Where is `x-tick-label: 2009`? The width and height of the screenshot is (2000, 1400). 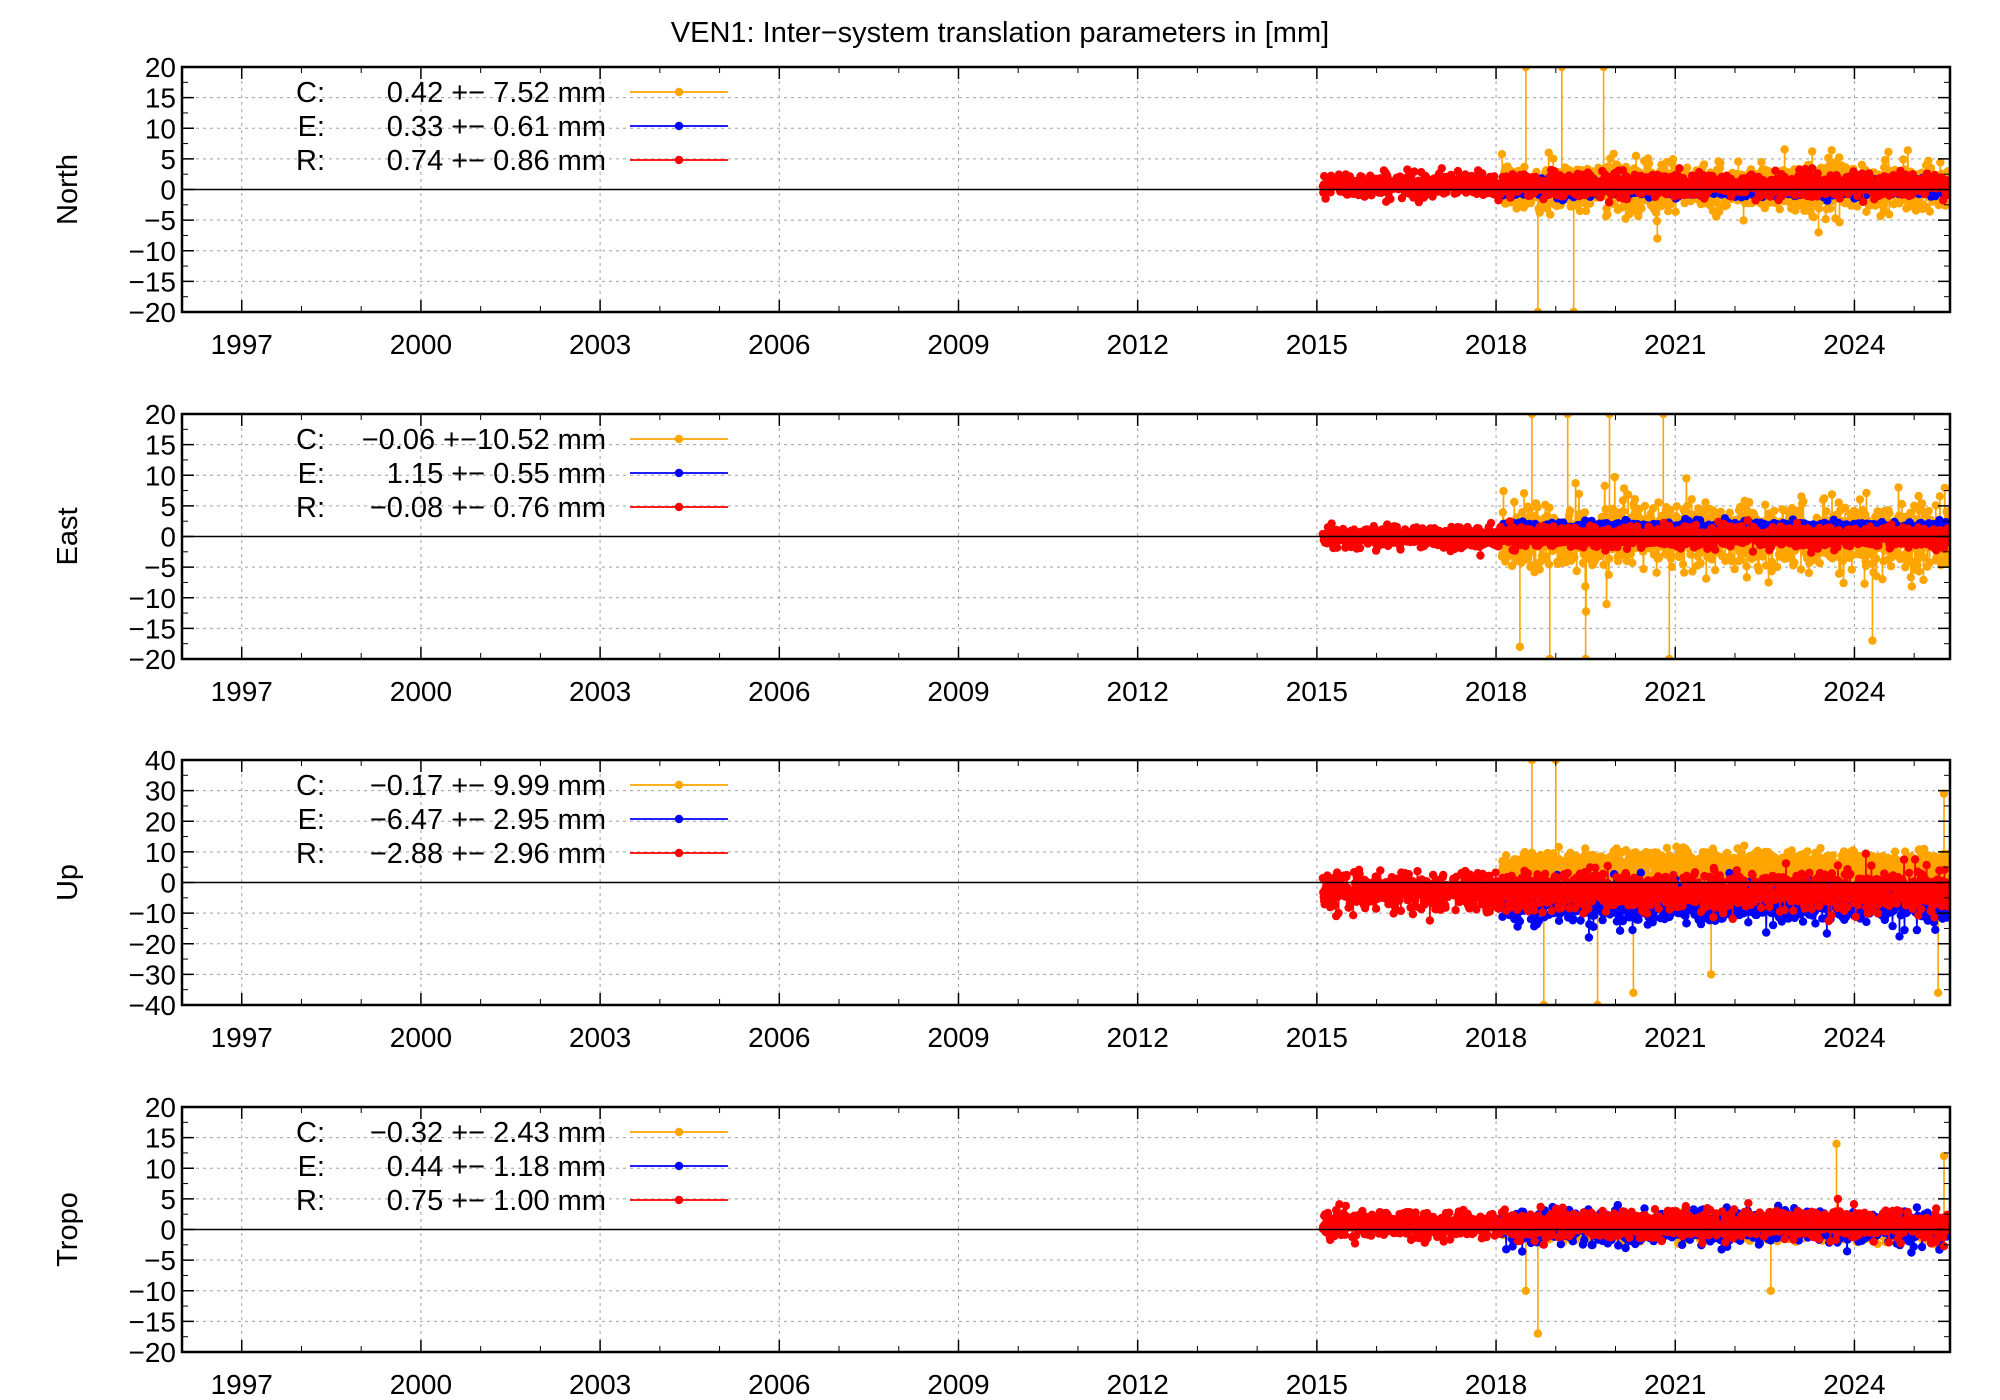 x-tick-label: 2009 is located at coordinates (958, 344).